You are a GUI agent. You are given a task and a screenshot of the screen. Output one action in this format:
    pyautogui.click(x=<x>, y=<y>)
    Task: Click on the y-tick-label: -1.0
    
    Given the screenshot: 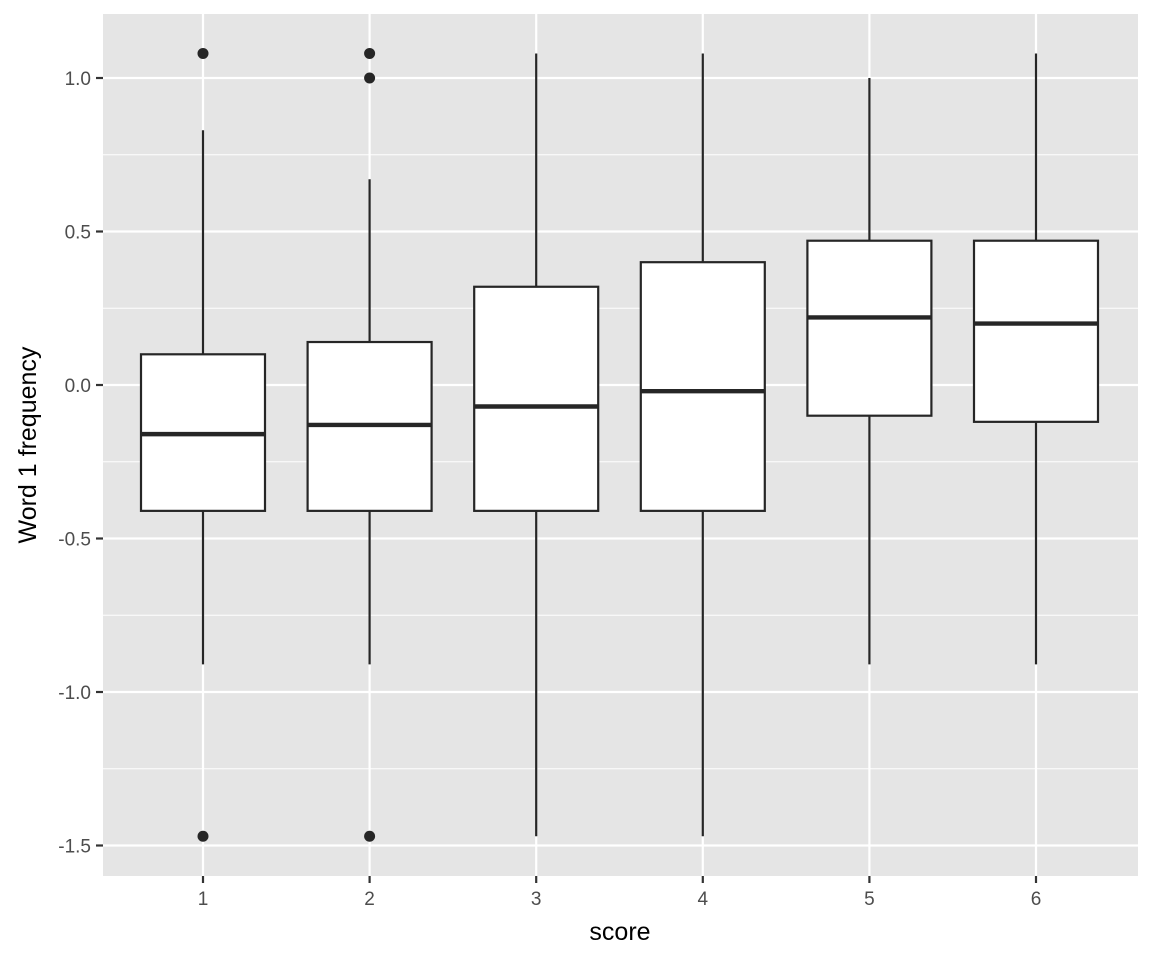 What is the action you would take?
    pyautogui.click(x=74, y=693)
    